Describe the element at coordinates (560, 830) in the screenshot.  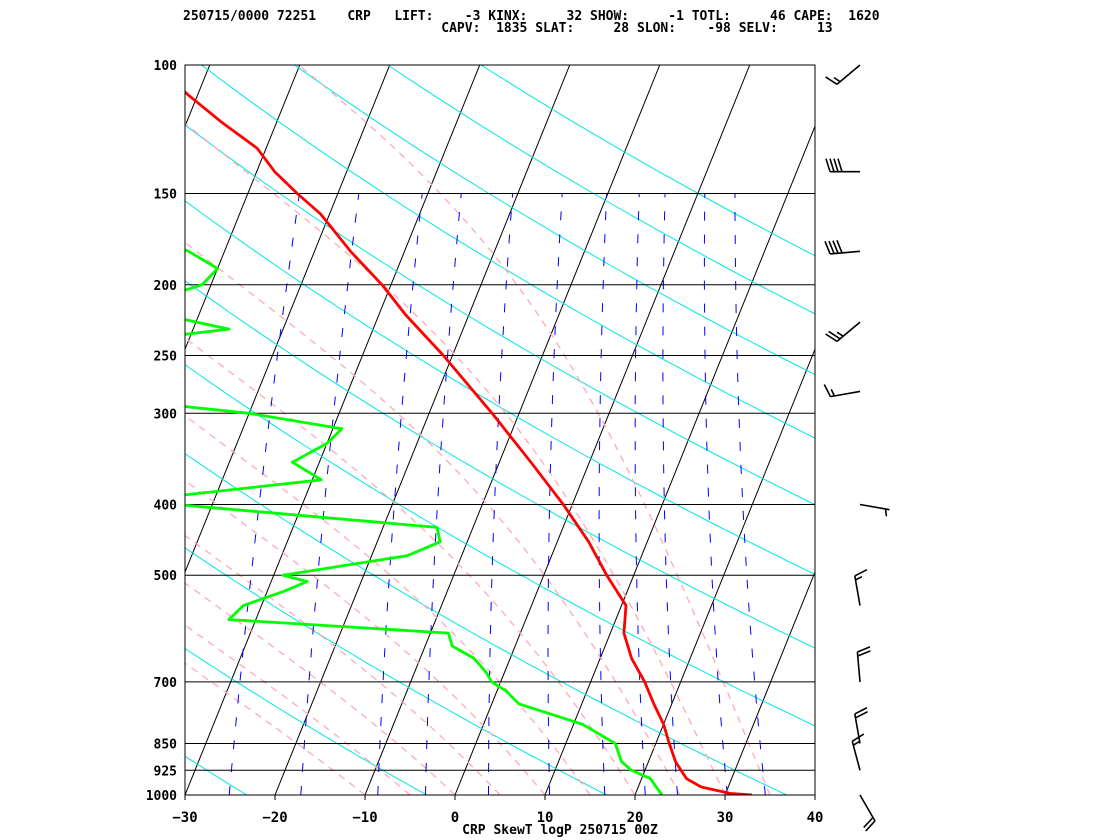
I see `chart-title: CRP SkewT logP 250715 00Z` at that location.